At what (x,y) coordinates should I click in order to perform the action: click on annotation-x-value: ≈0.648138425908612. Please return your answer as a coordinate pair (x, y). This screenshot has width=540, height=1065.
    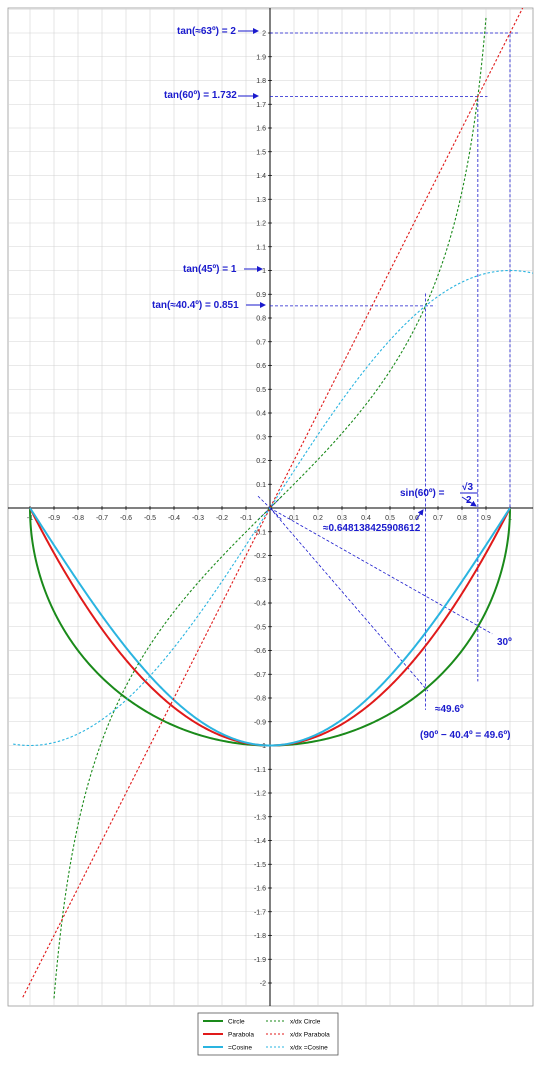
    Looking at the image, I should click on (372, 528).